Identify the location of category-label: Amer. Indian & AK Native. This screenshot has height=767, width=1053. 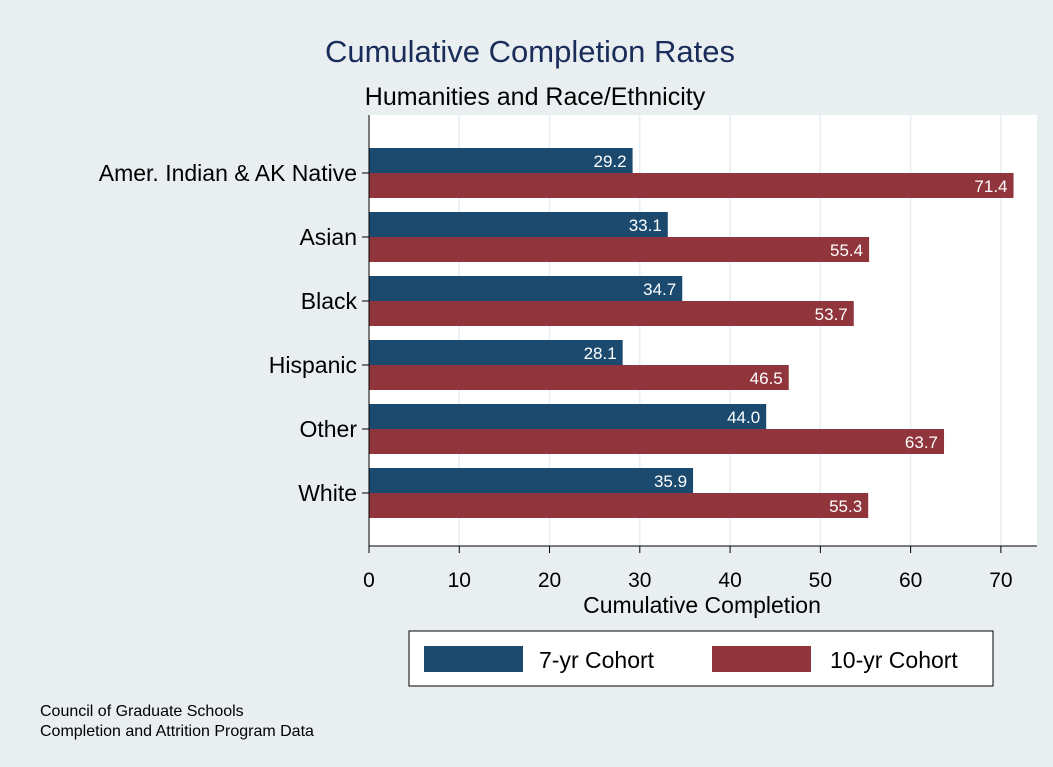
(228, 173).